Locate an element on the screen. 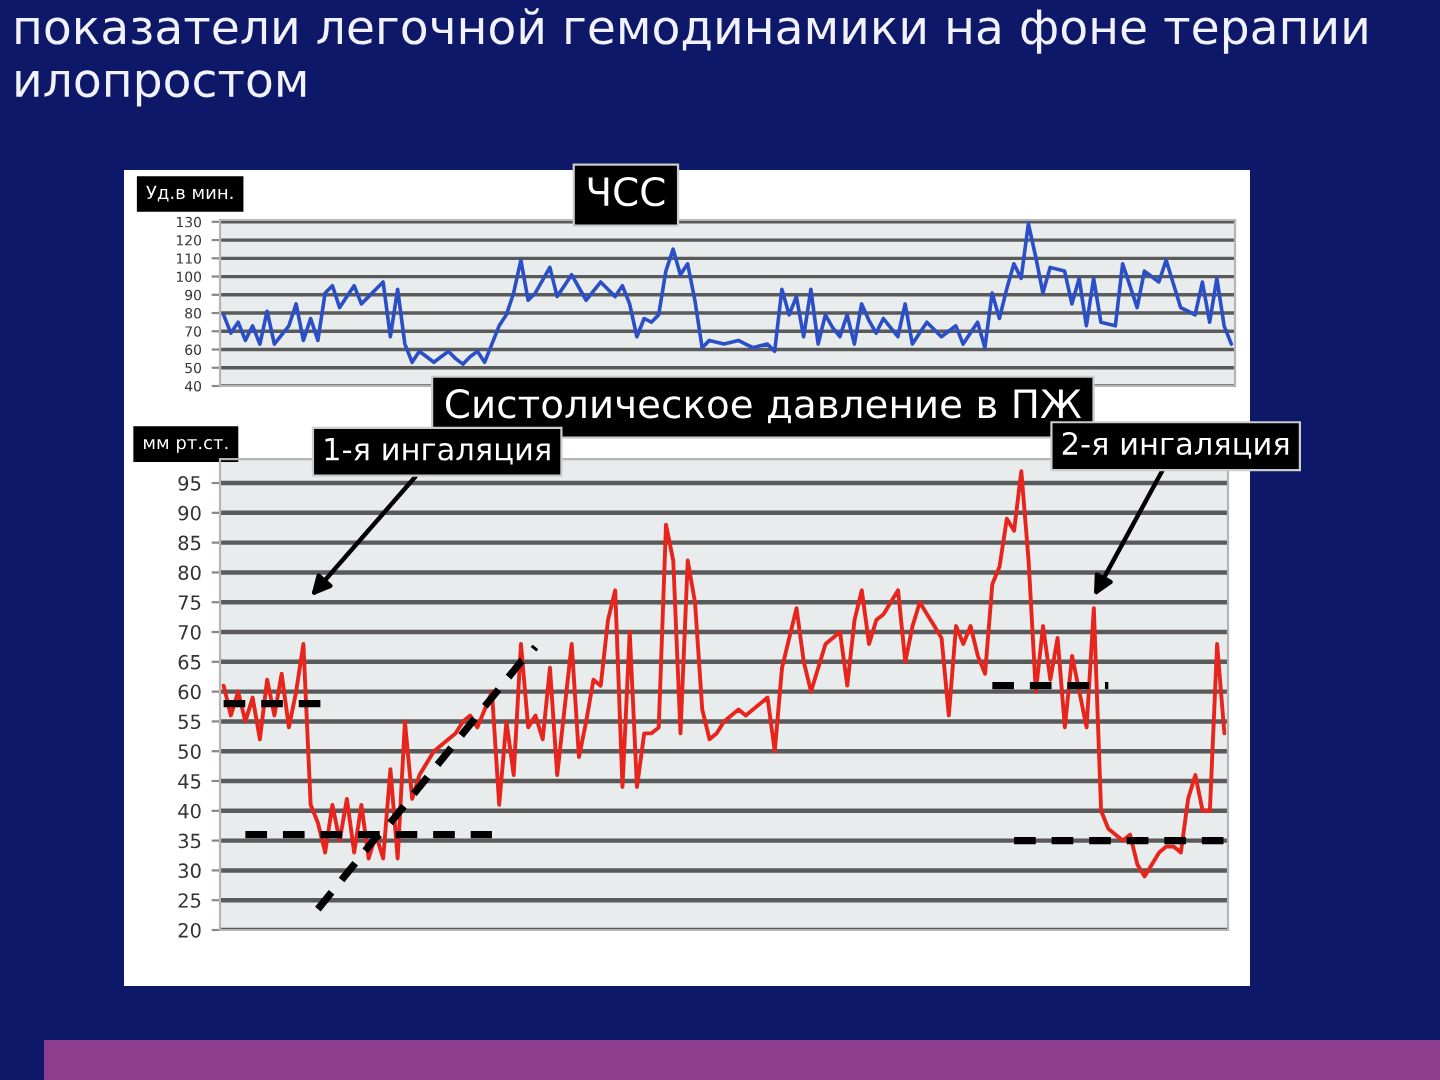  y-tick-label: 25 is located at coordinates (189, 900).